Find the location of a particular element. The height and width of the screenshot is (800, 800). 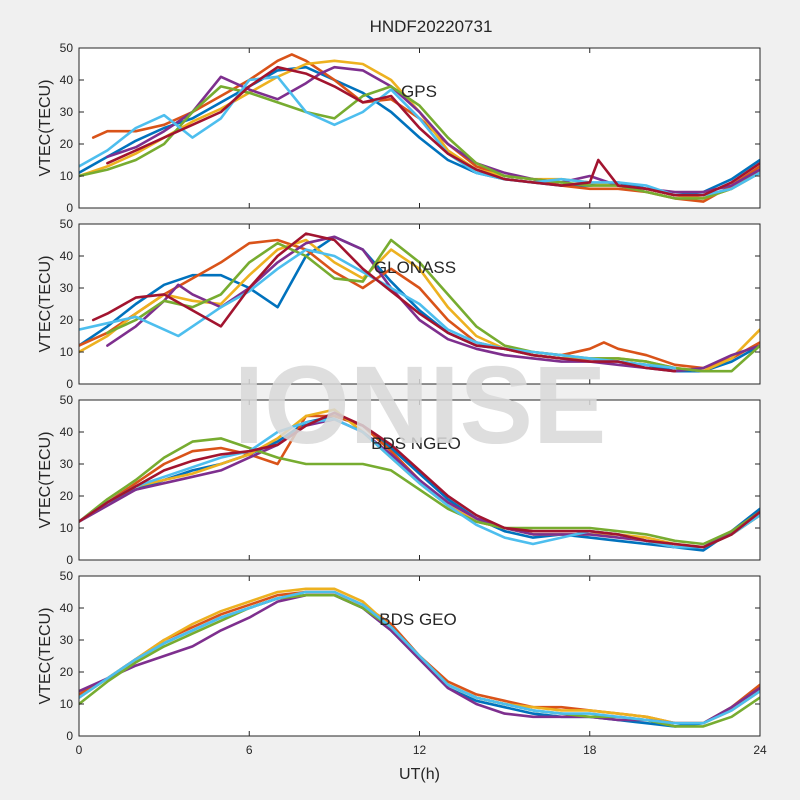

figure-title: HNDF20220731 is located at coordinates (431, 26).